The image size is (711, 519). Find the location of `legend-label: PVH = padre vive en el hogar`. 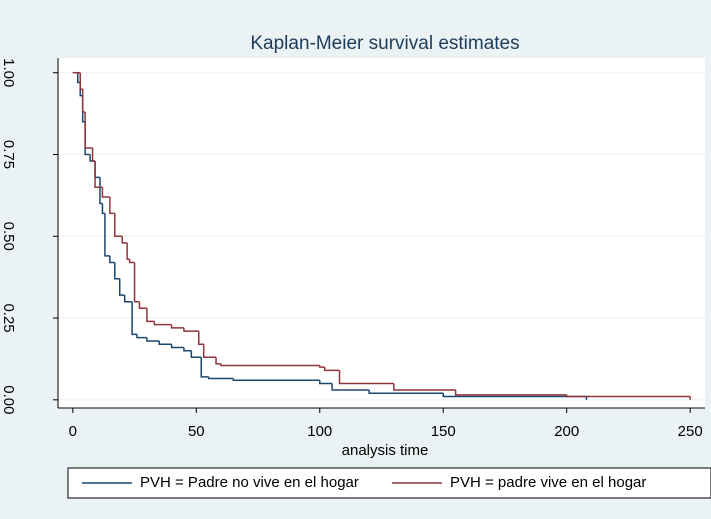

legend-label: PVH = padre vive en el hogar is located at coordinates (548, 482).